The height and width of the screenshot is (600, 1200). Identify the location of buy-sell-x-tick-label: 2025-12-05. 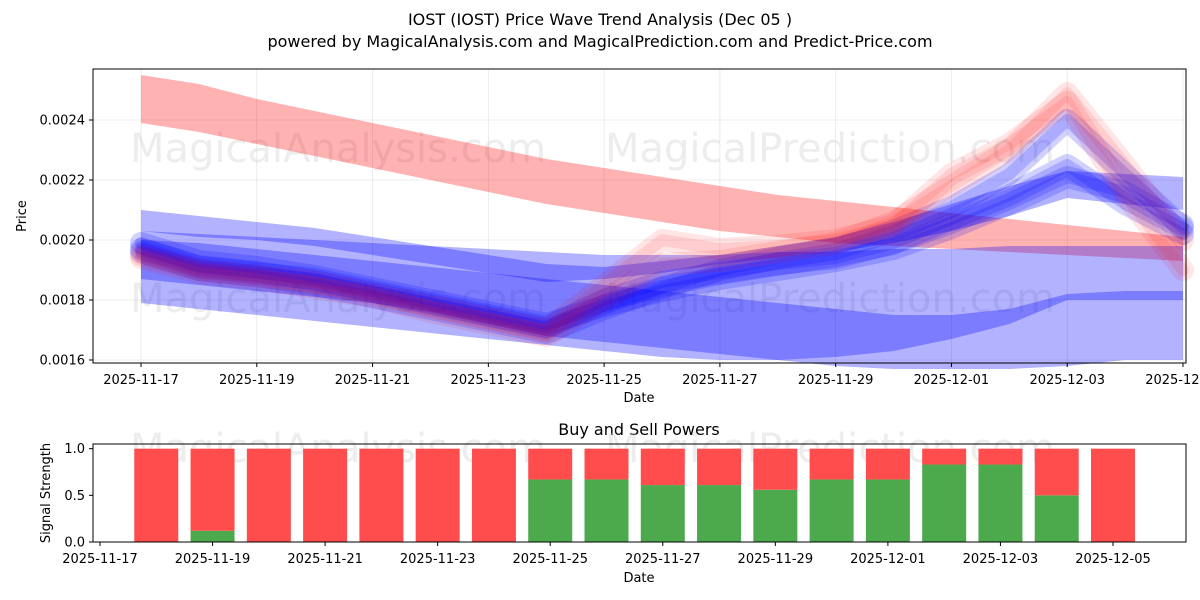
(1113, 559).